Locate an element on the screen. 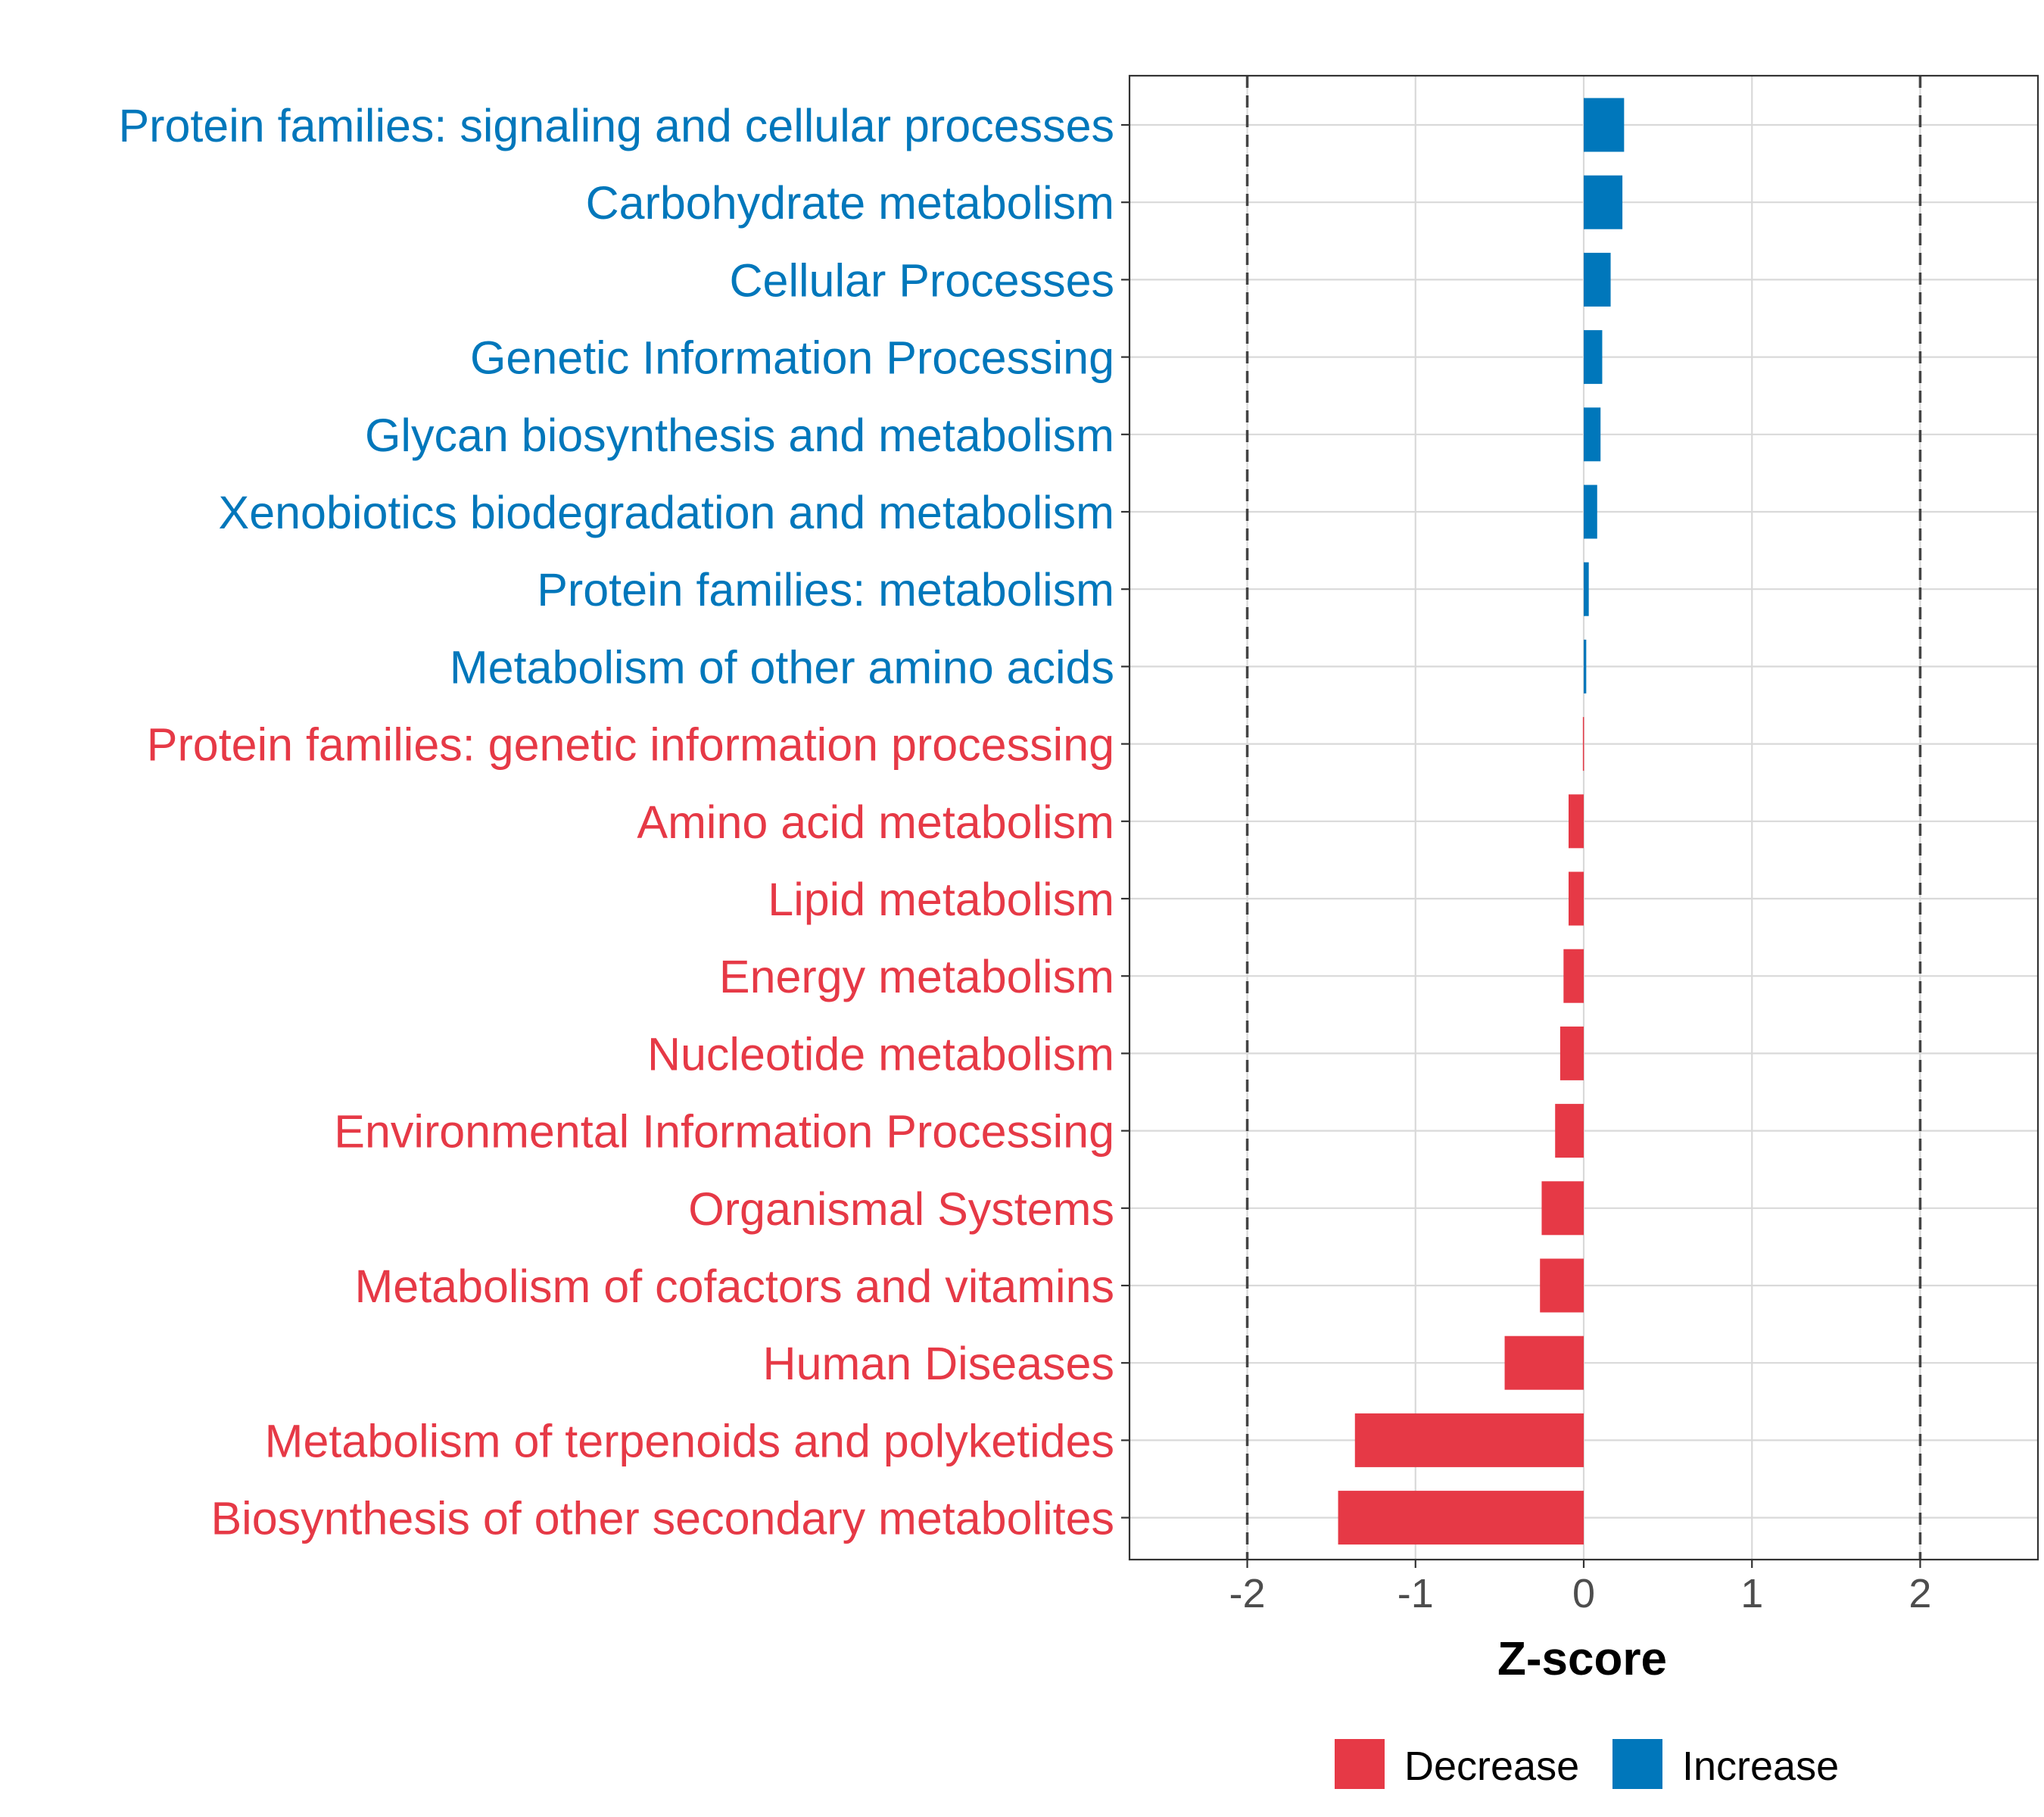  bars is located at coordinates (1481, 821).